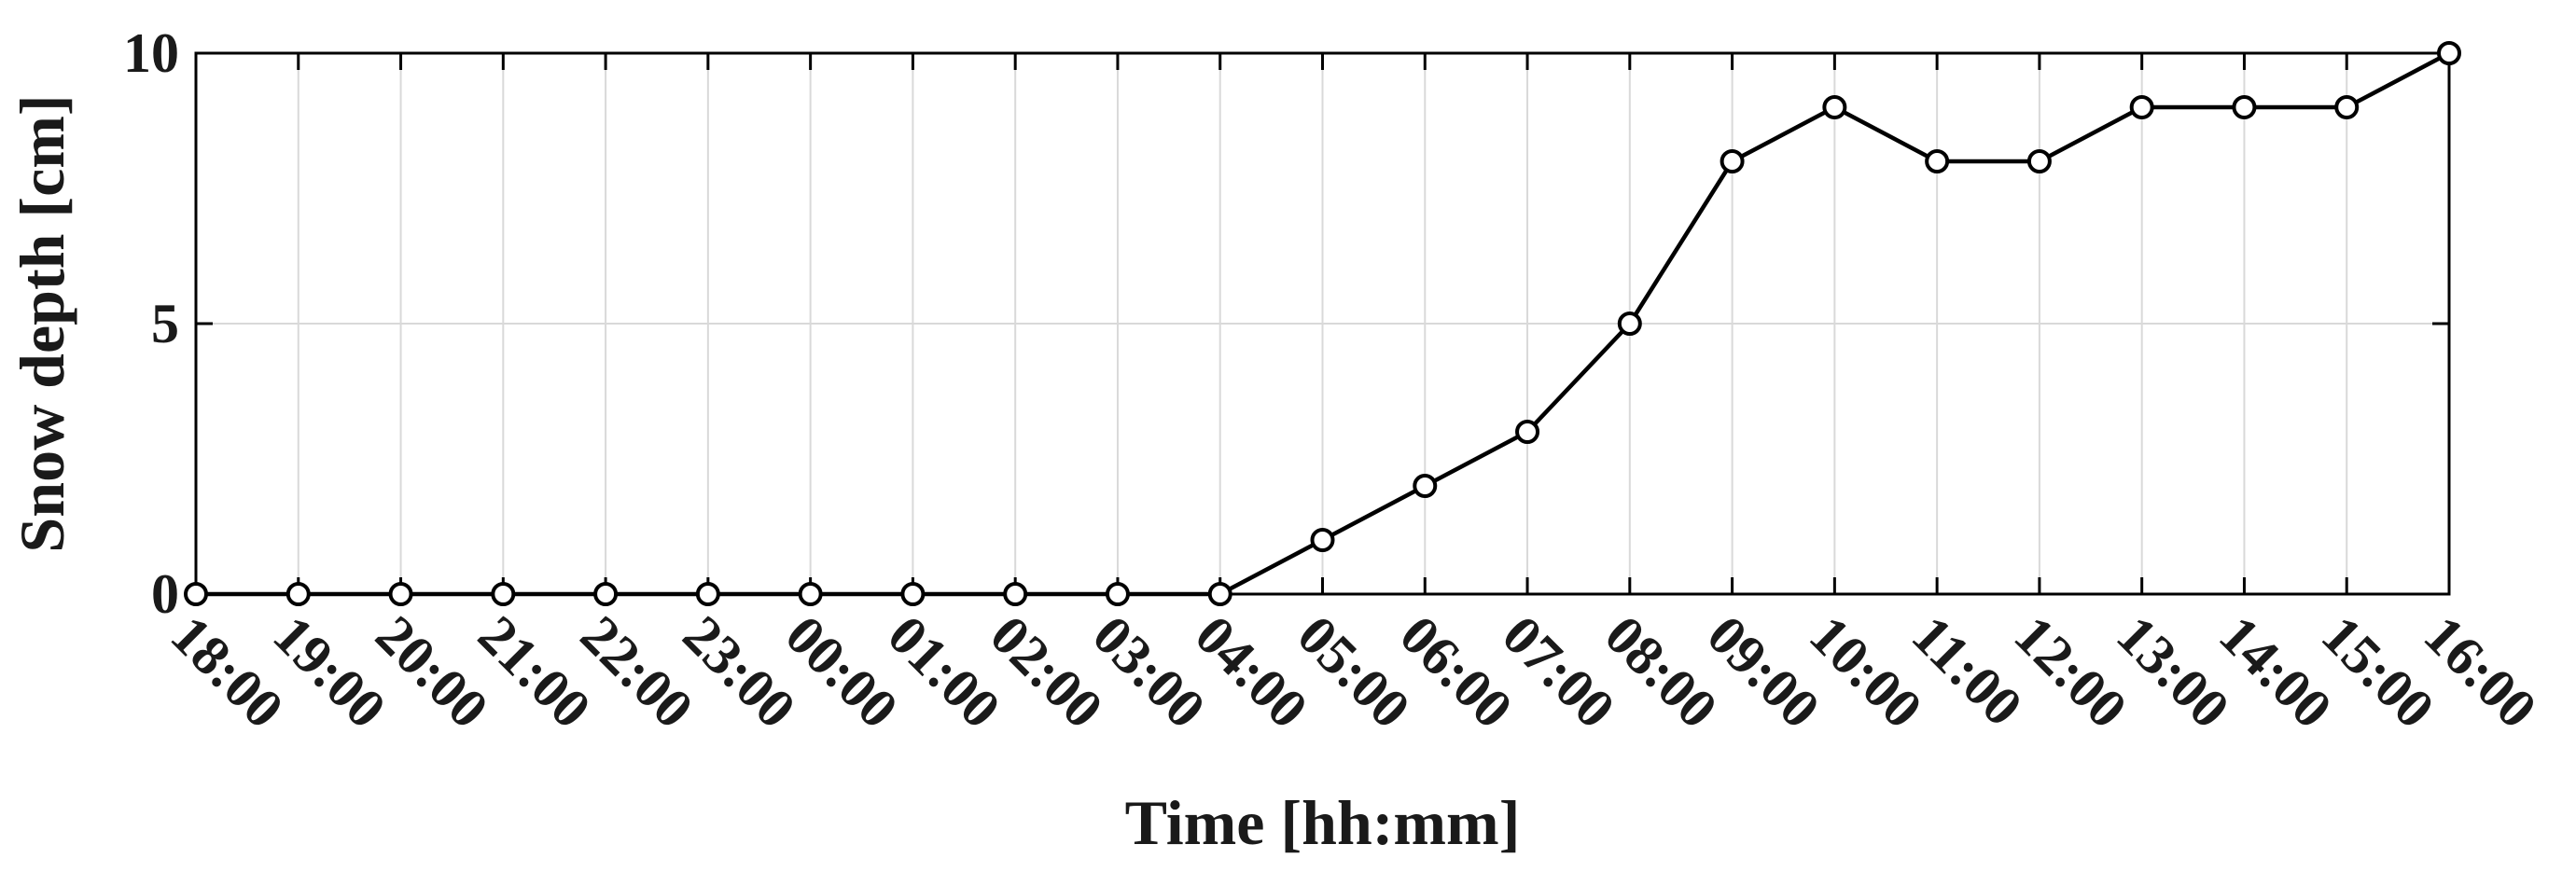 The image size is (2576, 872). I want to click on x-tick-label: 04:00, so click(1252, 672).